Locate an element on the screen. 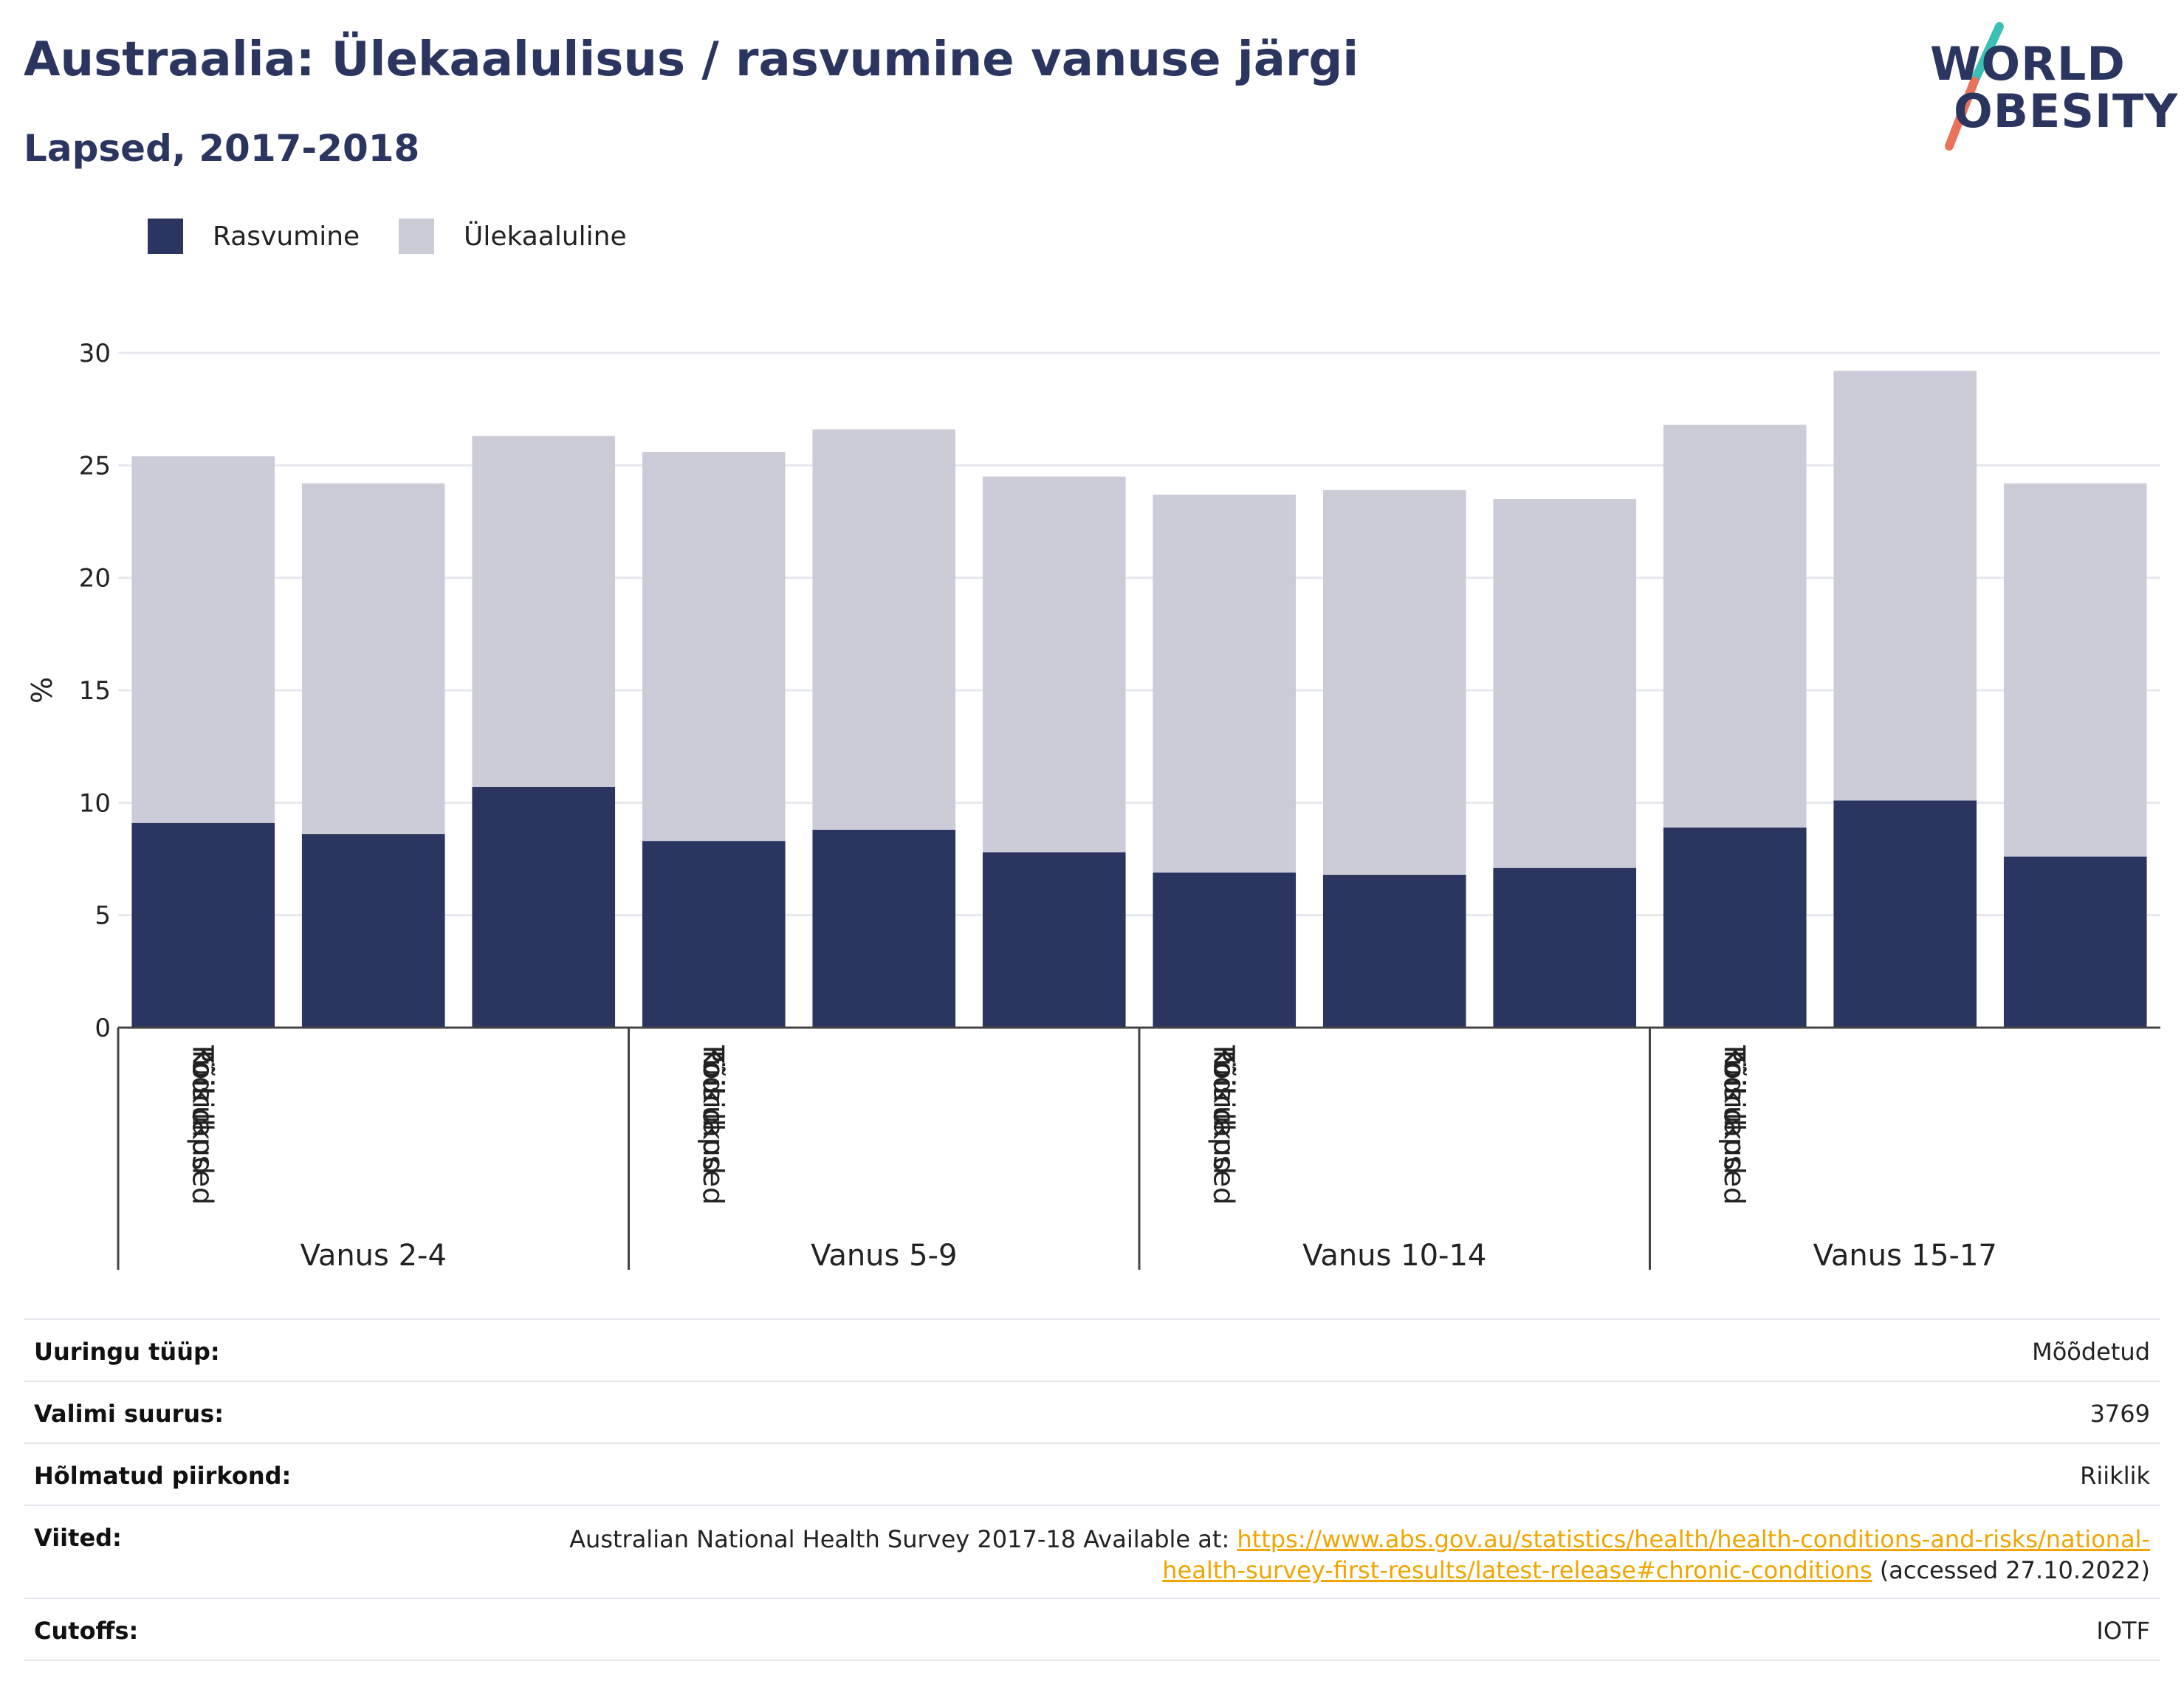 Image resolution: width=2184 pixels, height=1695 pixels. info-row-area: Hõlmatud piirkond: Riiklik is located at coordinates (1092, 1474).